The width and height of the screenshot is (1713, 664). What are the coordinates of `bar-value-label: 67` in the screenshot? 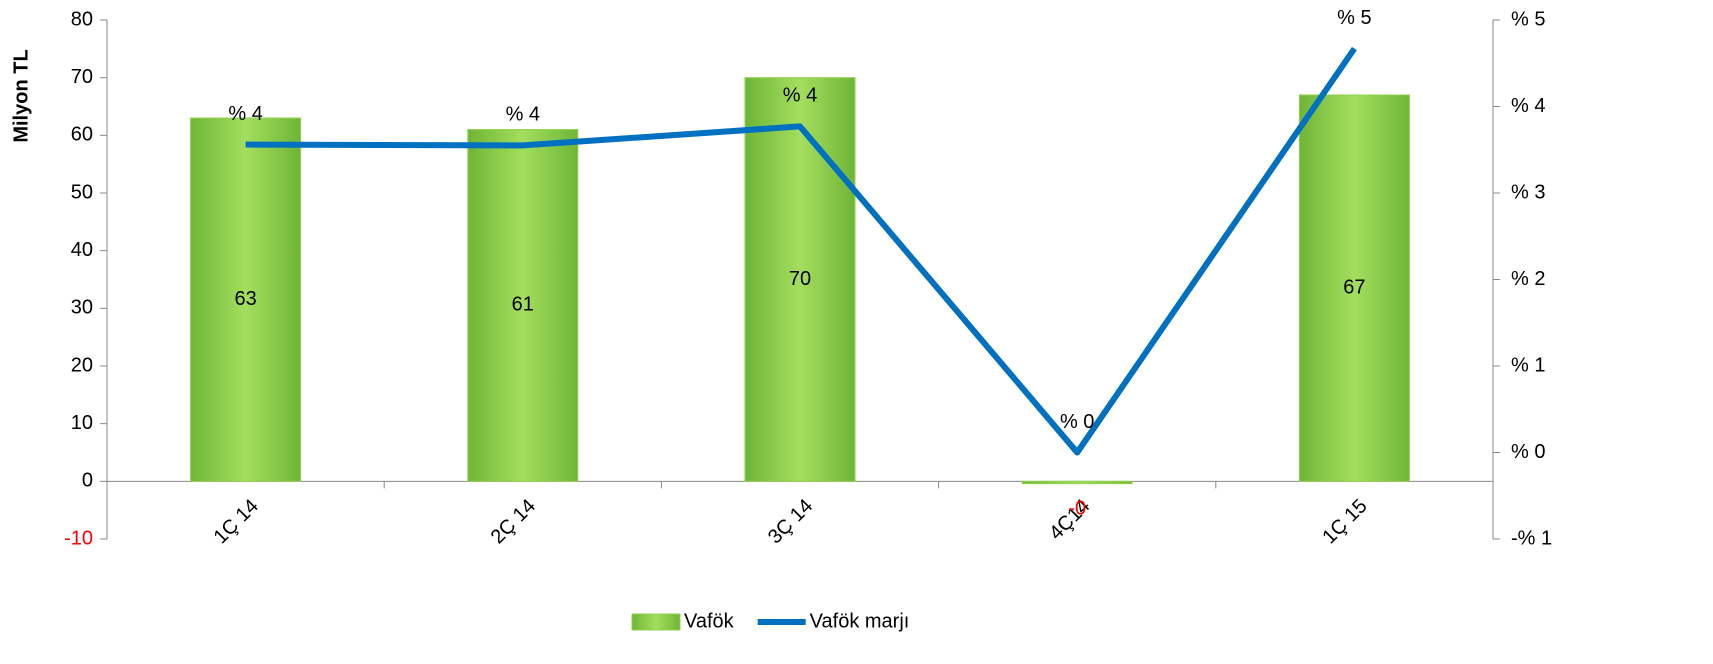 It's located at (1354, 287).